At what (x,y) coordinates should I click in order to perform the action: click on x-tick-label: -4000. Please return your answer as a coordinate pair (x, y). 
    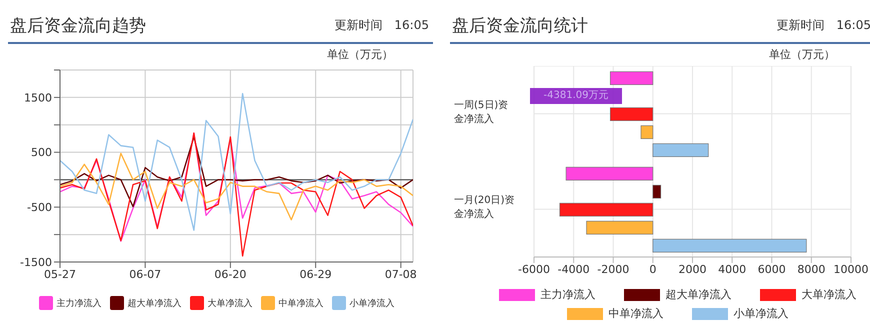
    Looking at the image, I should click on (574, 269).